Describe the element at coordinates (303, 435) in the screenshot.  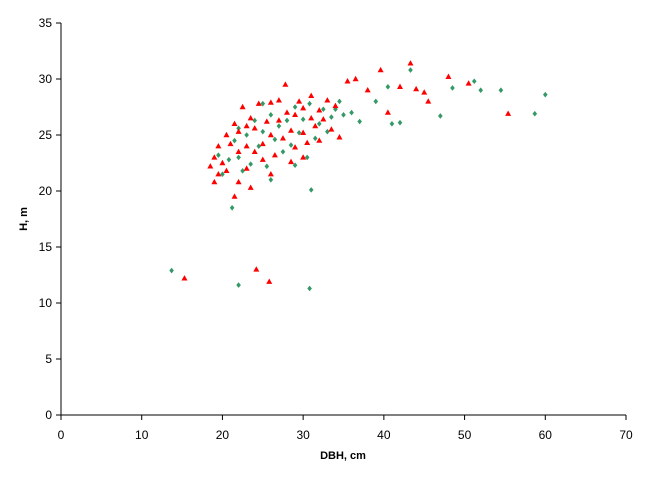
I see `x-tick-label: 30` at that location.